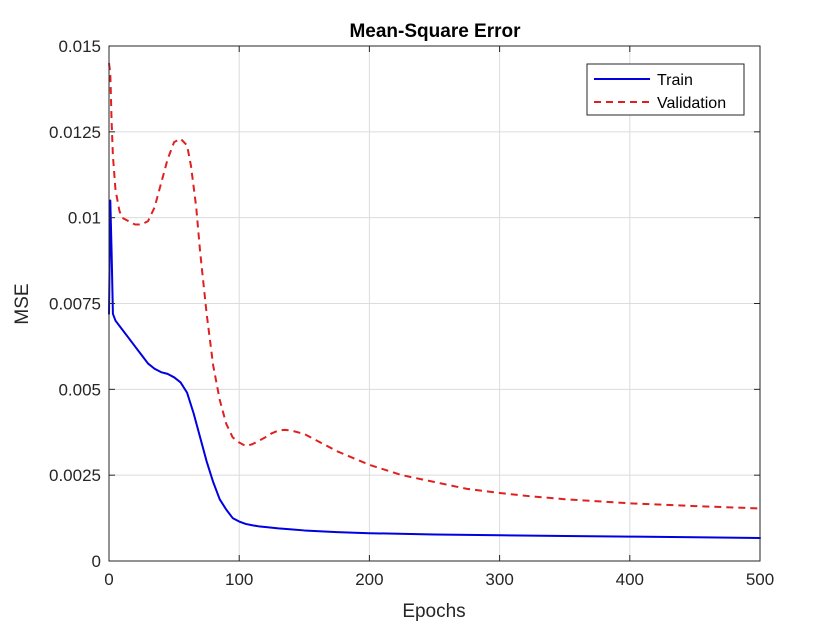 Image resolution: width=840 pixels, height=630 pixels. What do you see at coordinates (499, 579) in the screenshot?
I see `x-tick-label: 300` at bounding box center [499, 579].